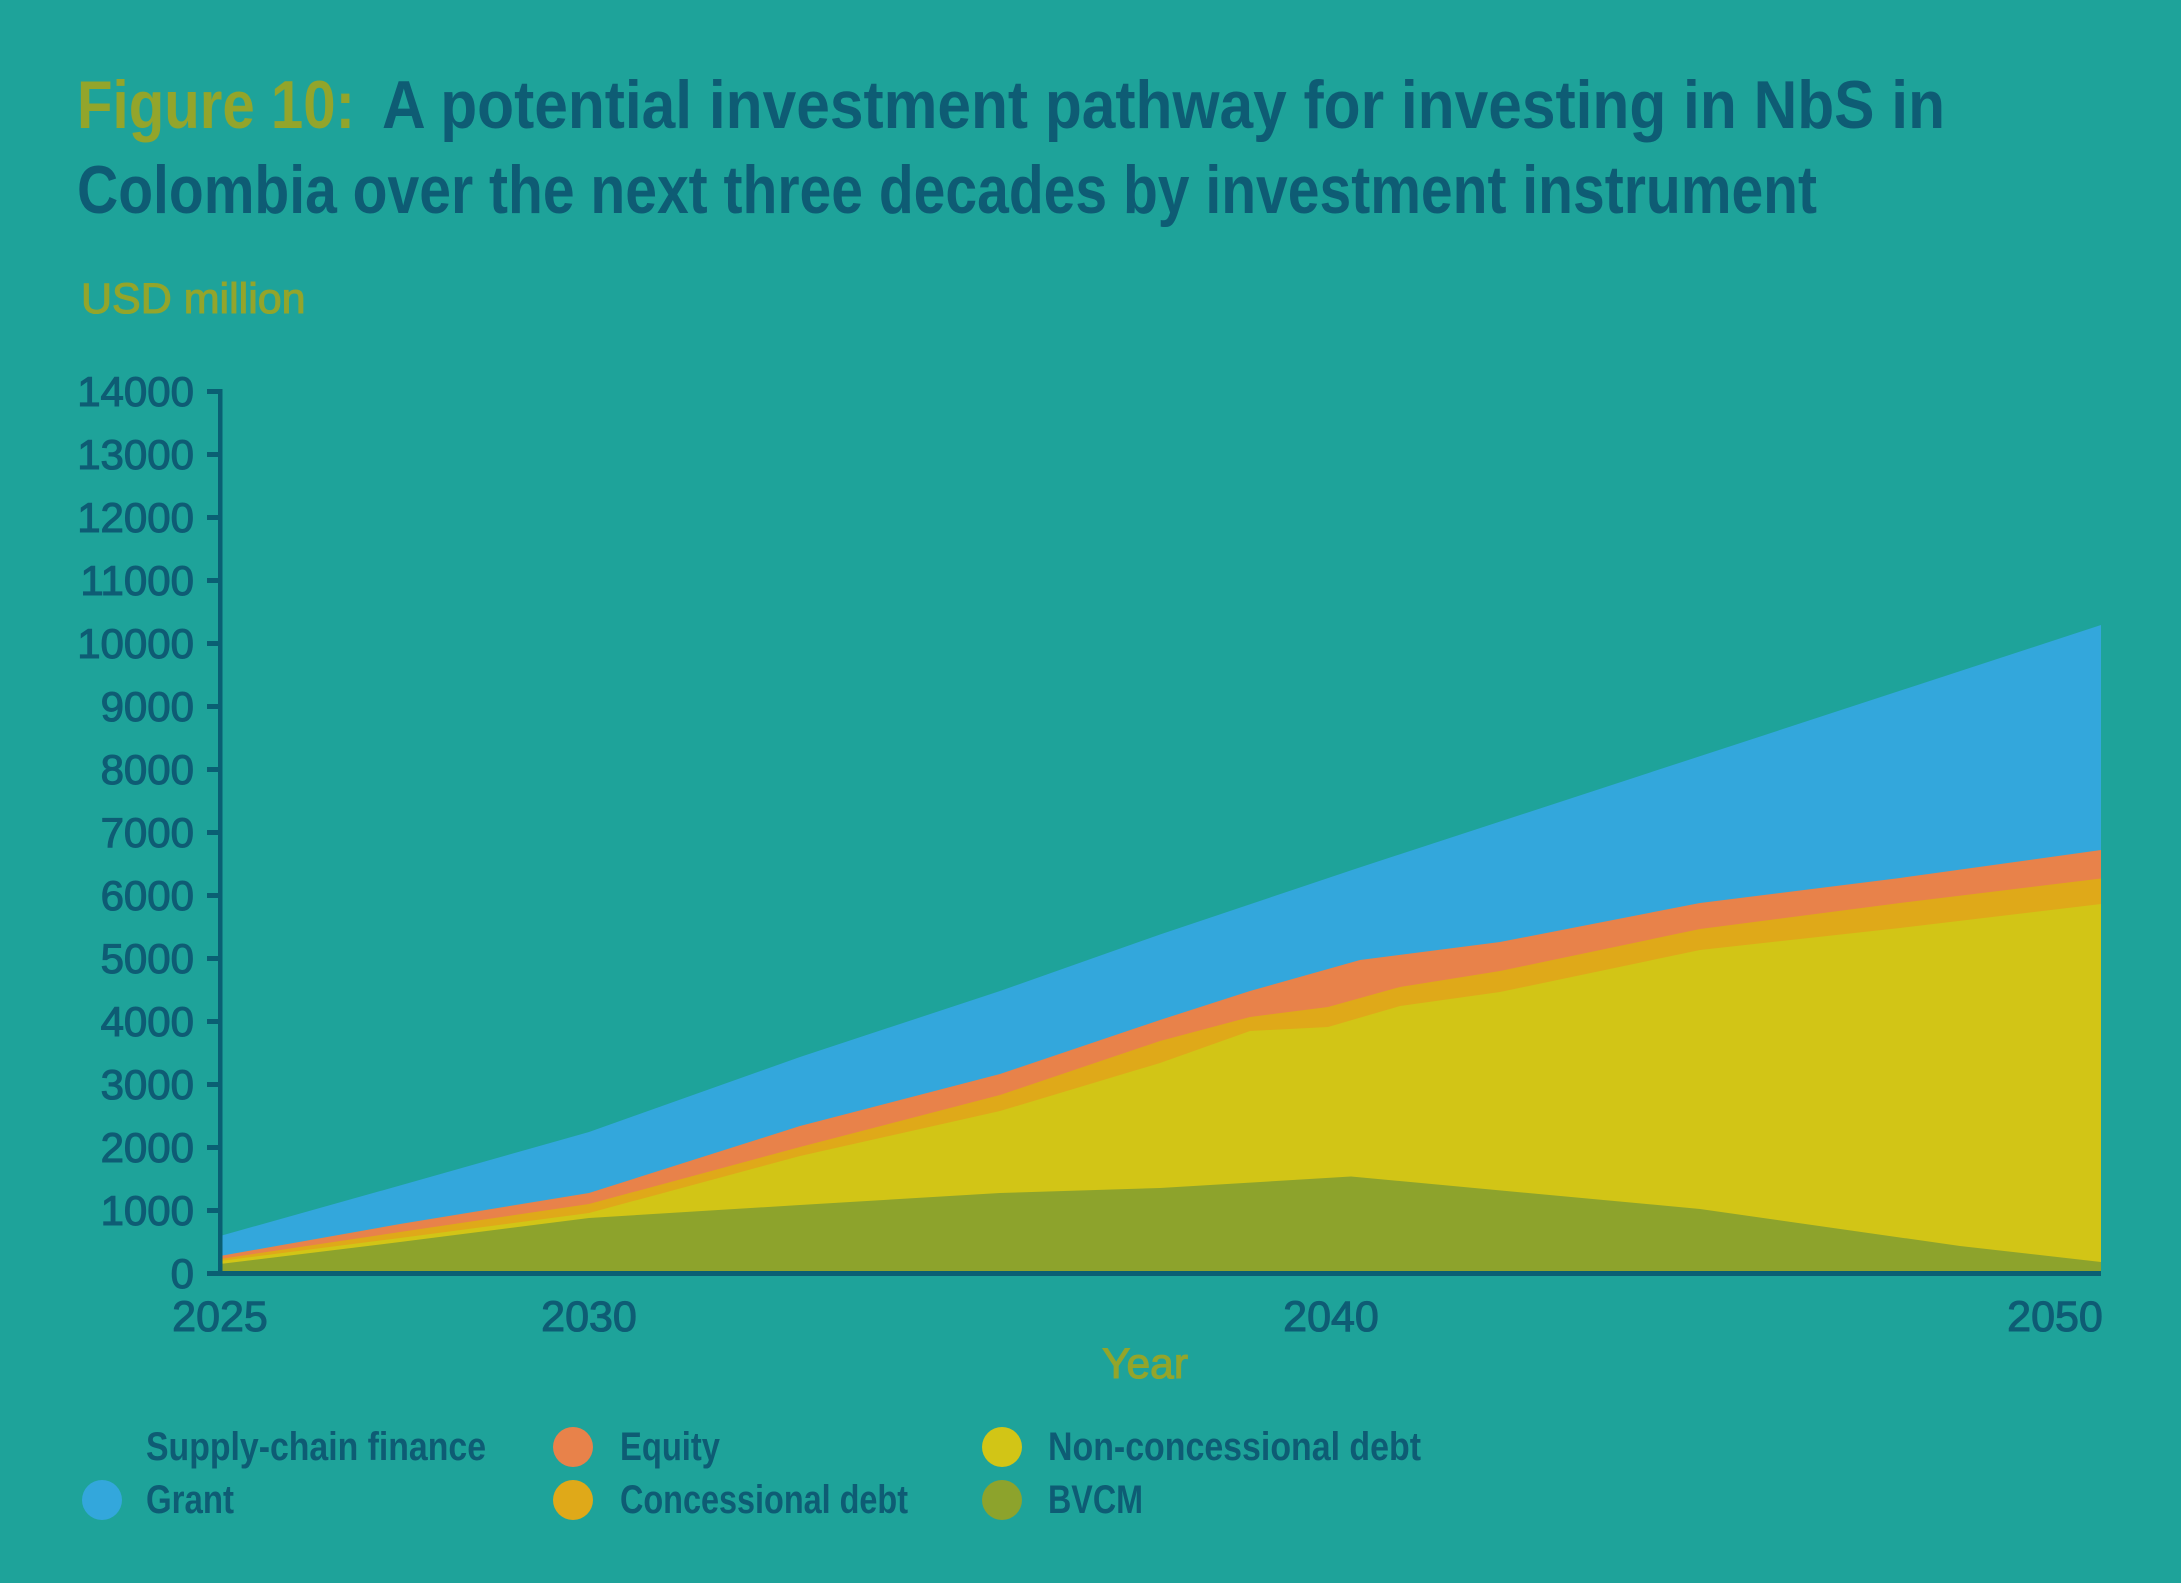 The height and width of the screenshot is (1583, 2181). Describe the element at coordinates (1234, 1447) in the screenshot. I see `svg-text: Non-concessional debt` at that location.